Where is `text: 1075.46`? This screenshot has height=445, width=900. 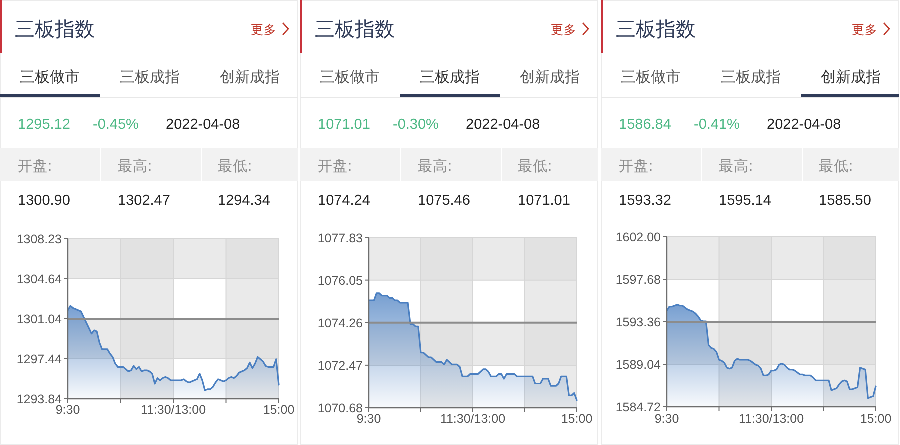 text: 1075.46 is located at coordinates (444, 201).